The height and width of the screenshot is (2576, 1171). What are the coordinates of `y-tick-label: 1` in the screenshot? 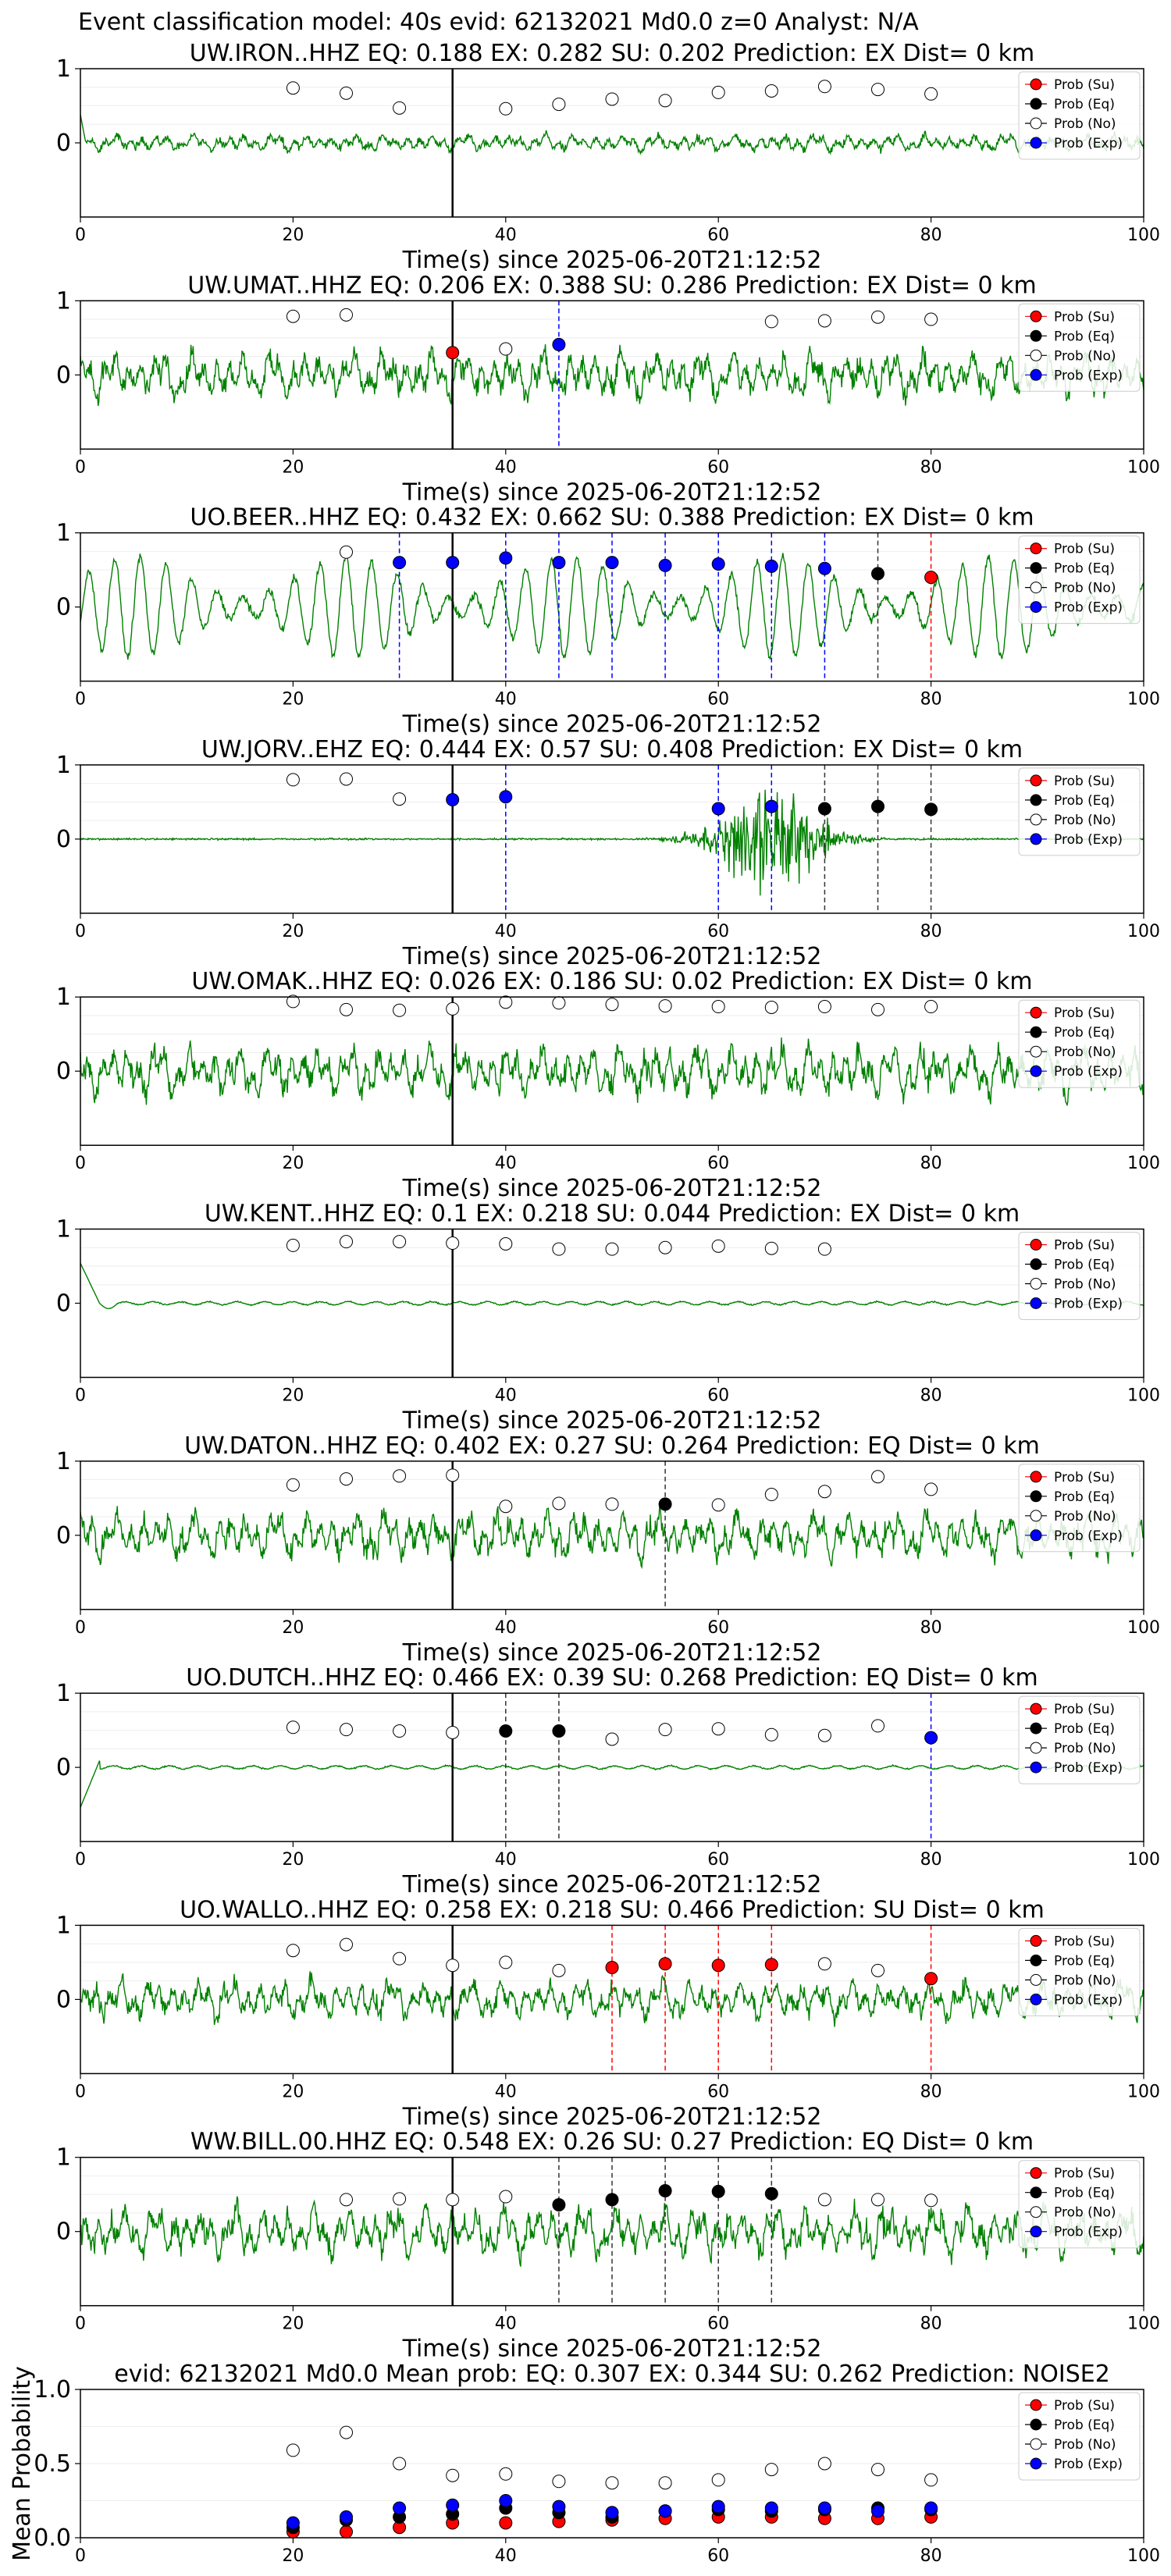 It's located at (64, 2158).